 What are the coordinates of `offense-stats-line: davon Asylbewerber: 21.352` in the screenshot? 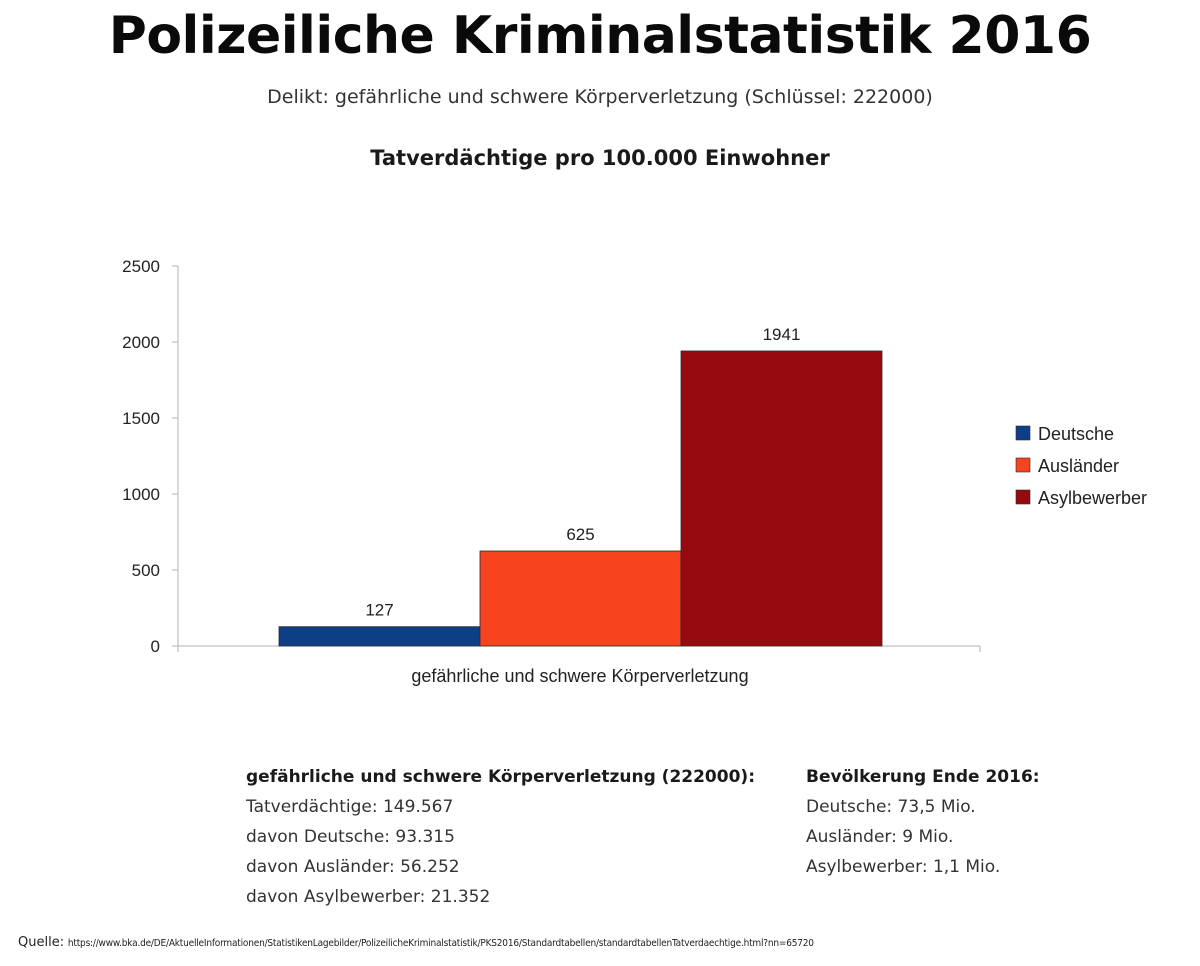 It's located at (368, 897).